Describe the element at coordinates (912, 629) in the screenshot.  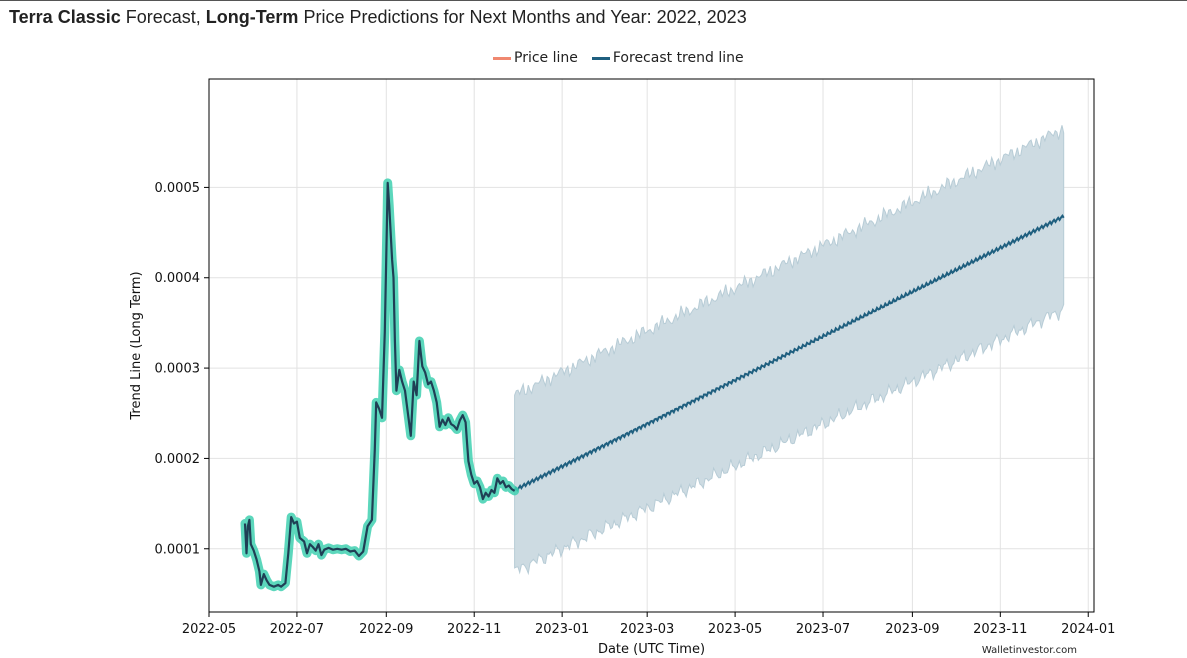
I see `x-tick-label: 2023-09` at that location.